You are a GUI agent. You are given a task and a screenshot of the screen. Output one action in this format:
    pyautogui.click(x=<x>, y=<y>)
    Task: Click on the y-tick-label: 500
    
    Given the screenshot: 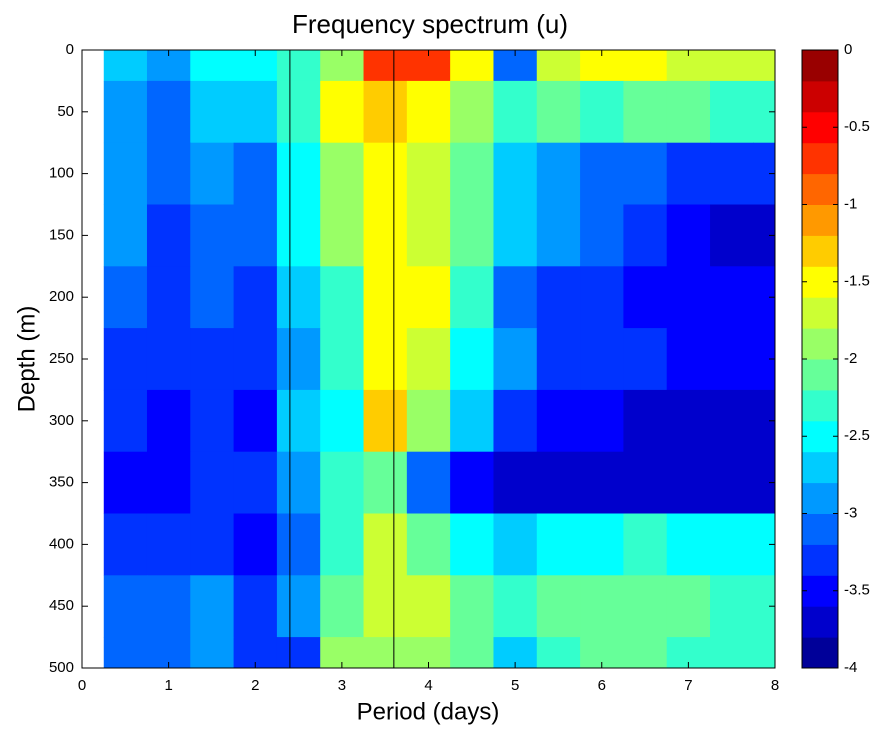 What is the action you would take?
    pyautogui.click(x=61, y=667)
    